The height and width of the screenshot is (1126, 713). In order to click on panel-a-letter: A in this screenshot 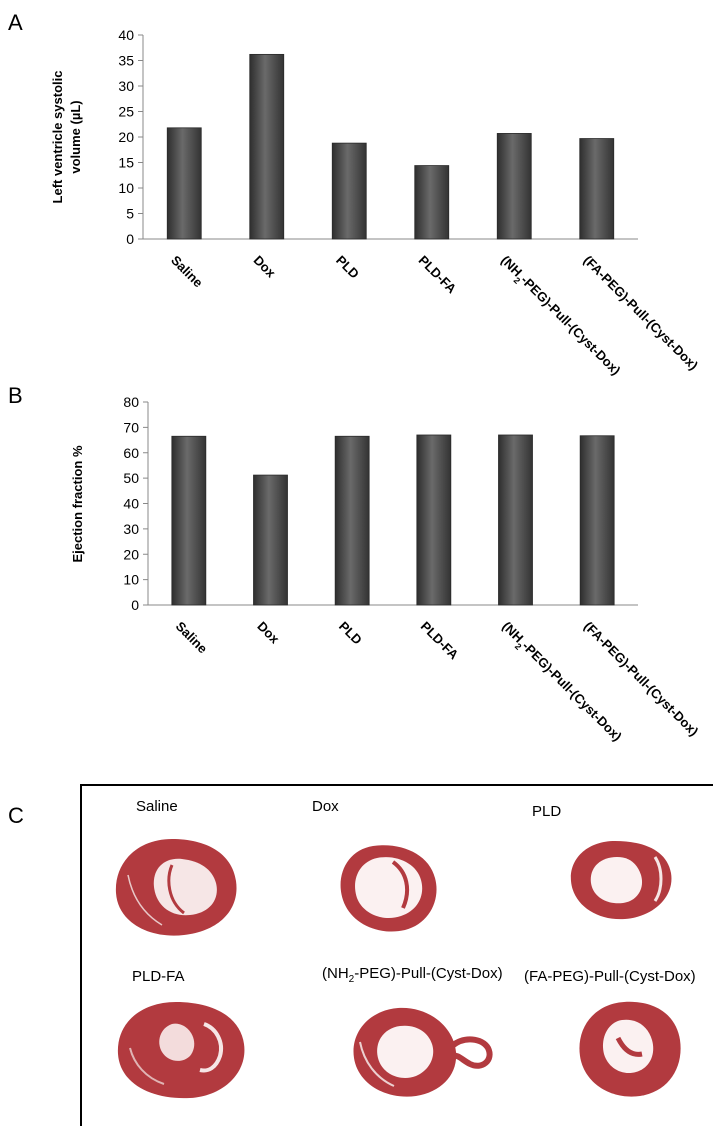, I will do `click(15, 22)`.